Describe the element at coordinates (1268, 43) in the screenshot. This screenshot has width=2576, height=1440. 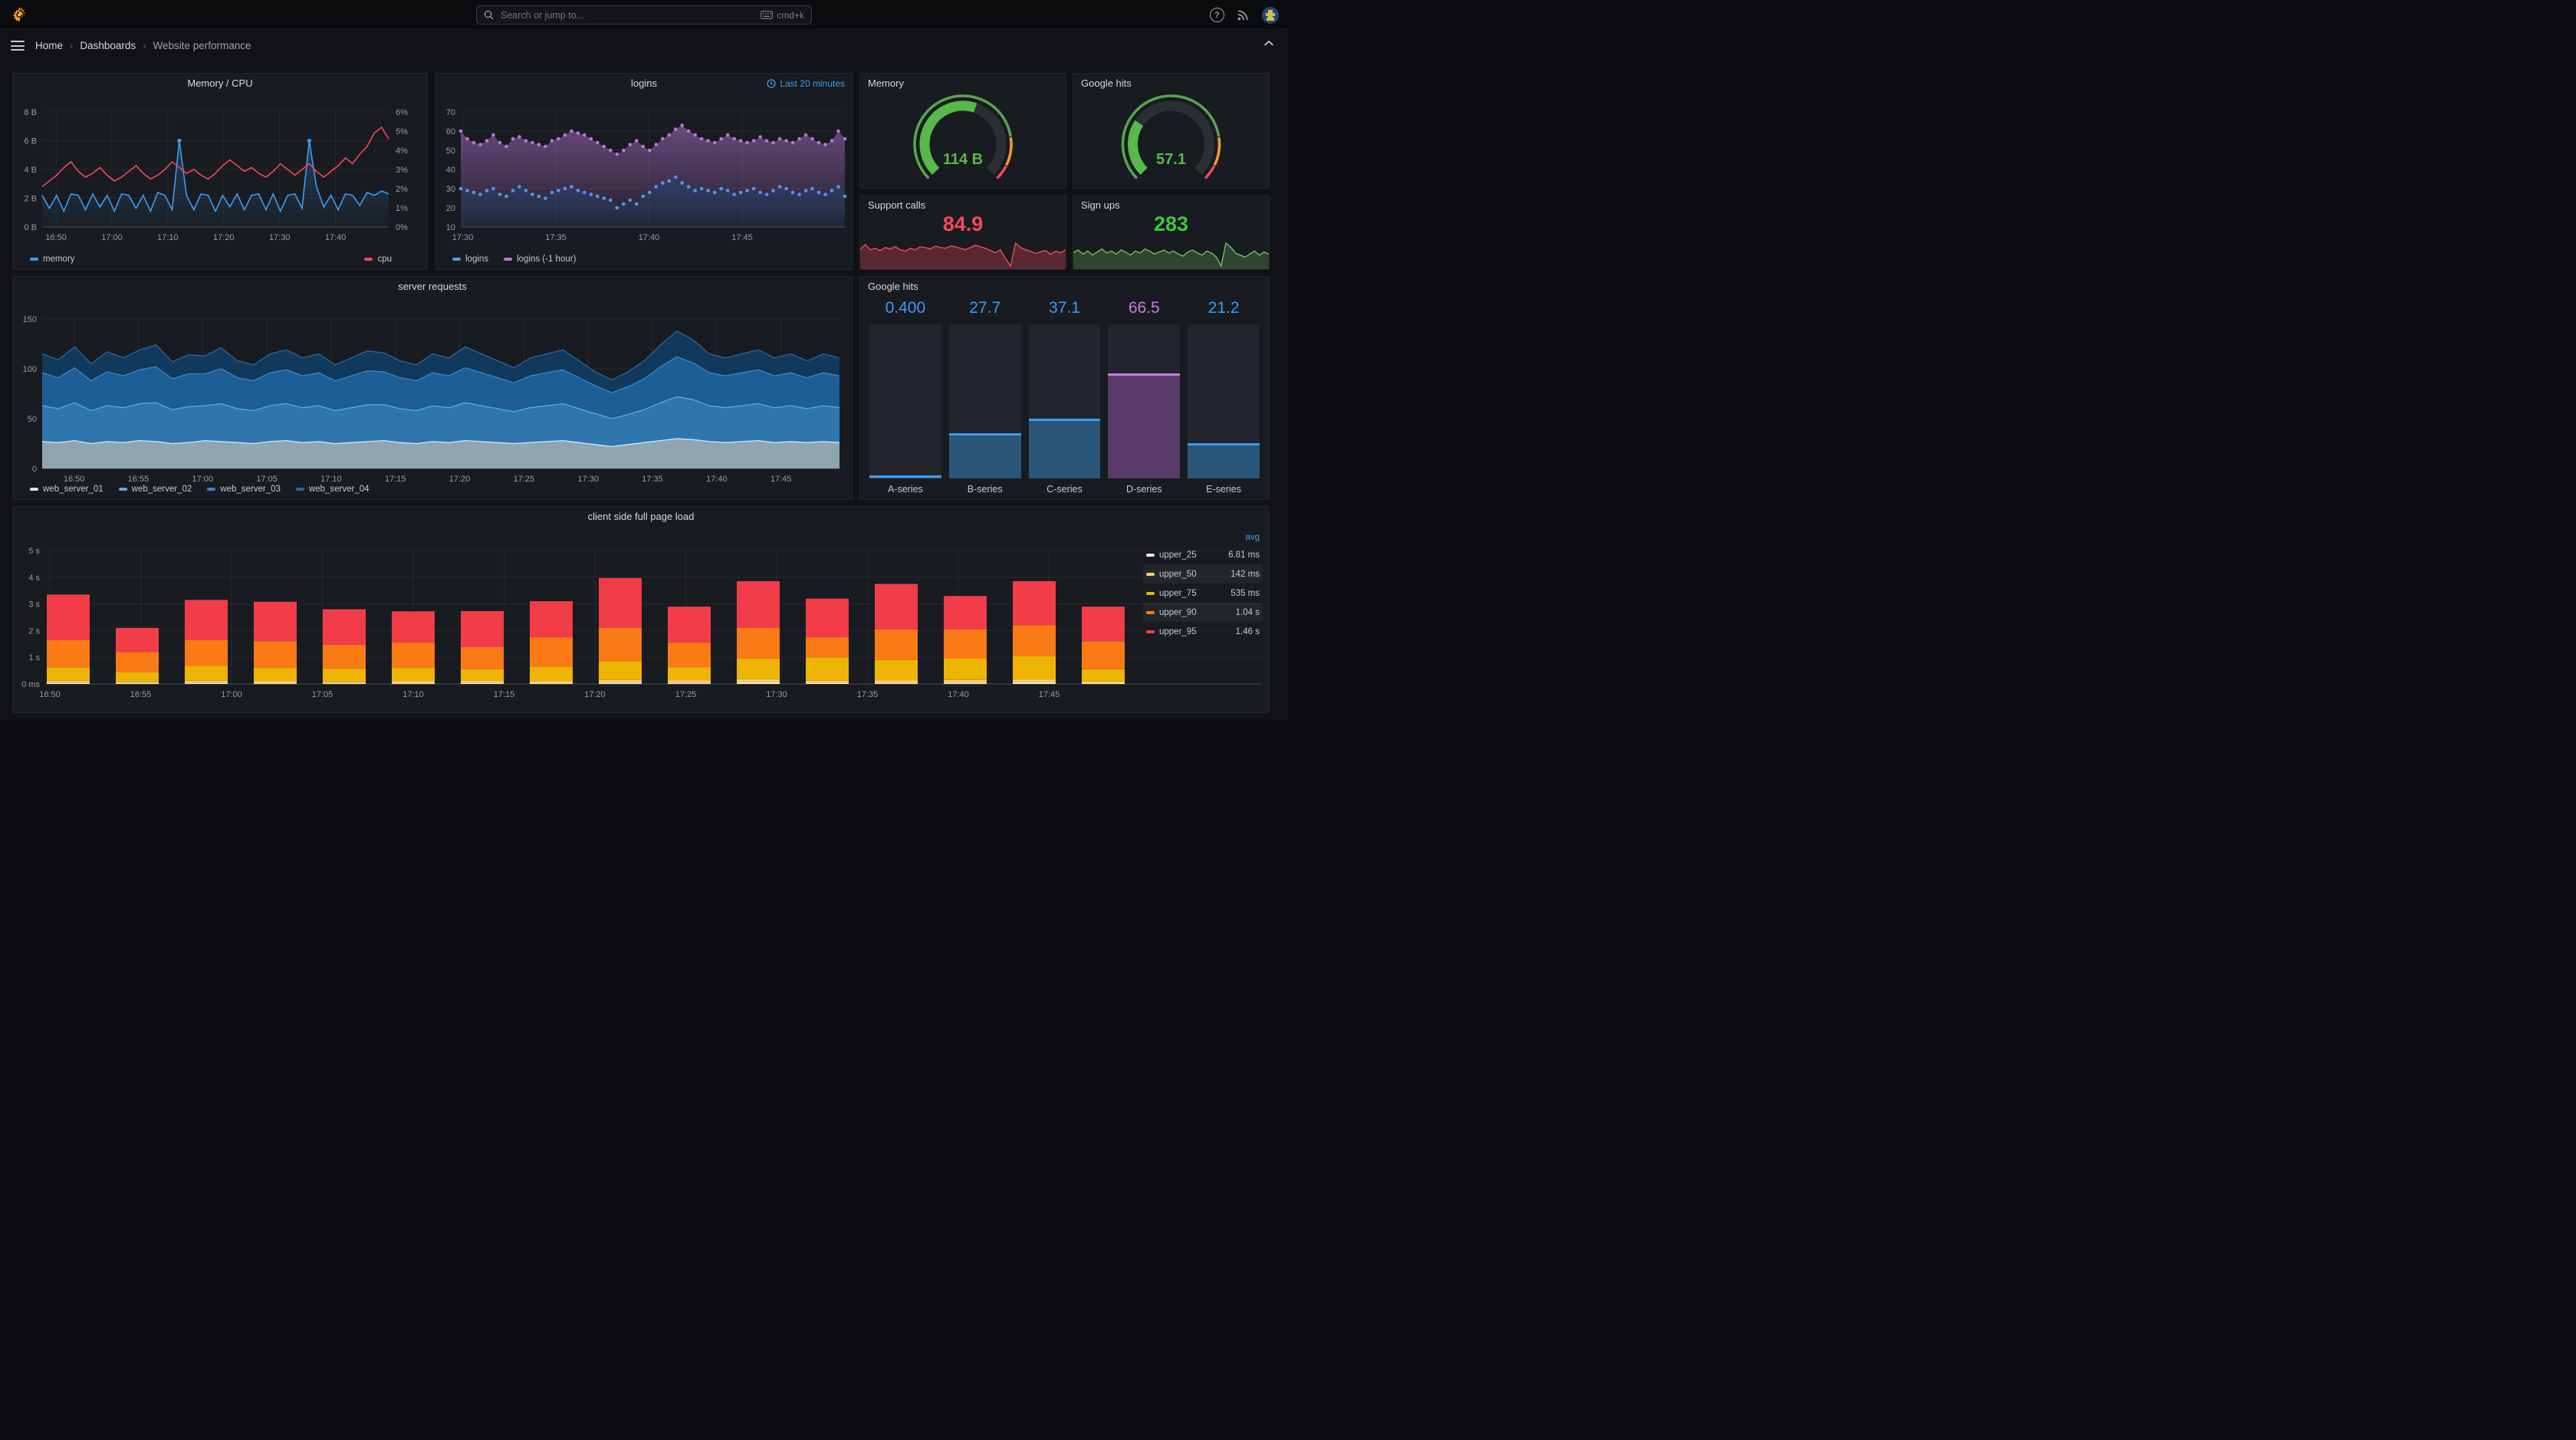
I see `collapse-chevron-up-icon` at that location.